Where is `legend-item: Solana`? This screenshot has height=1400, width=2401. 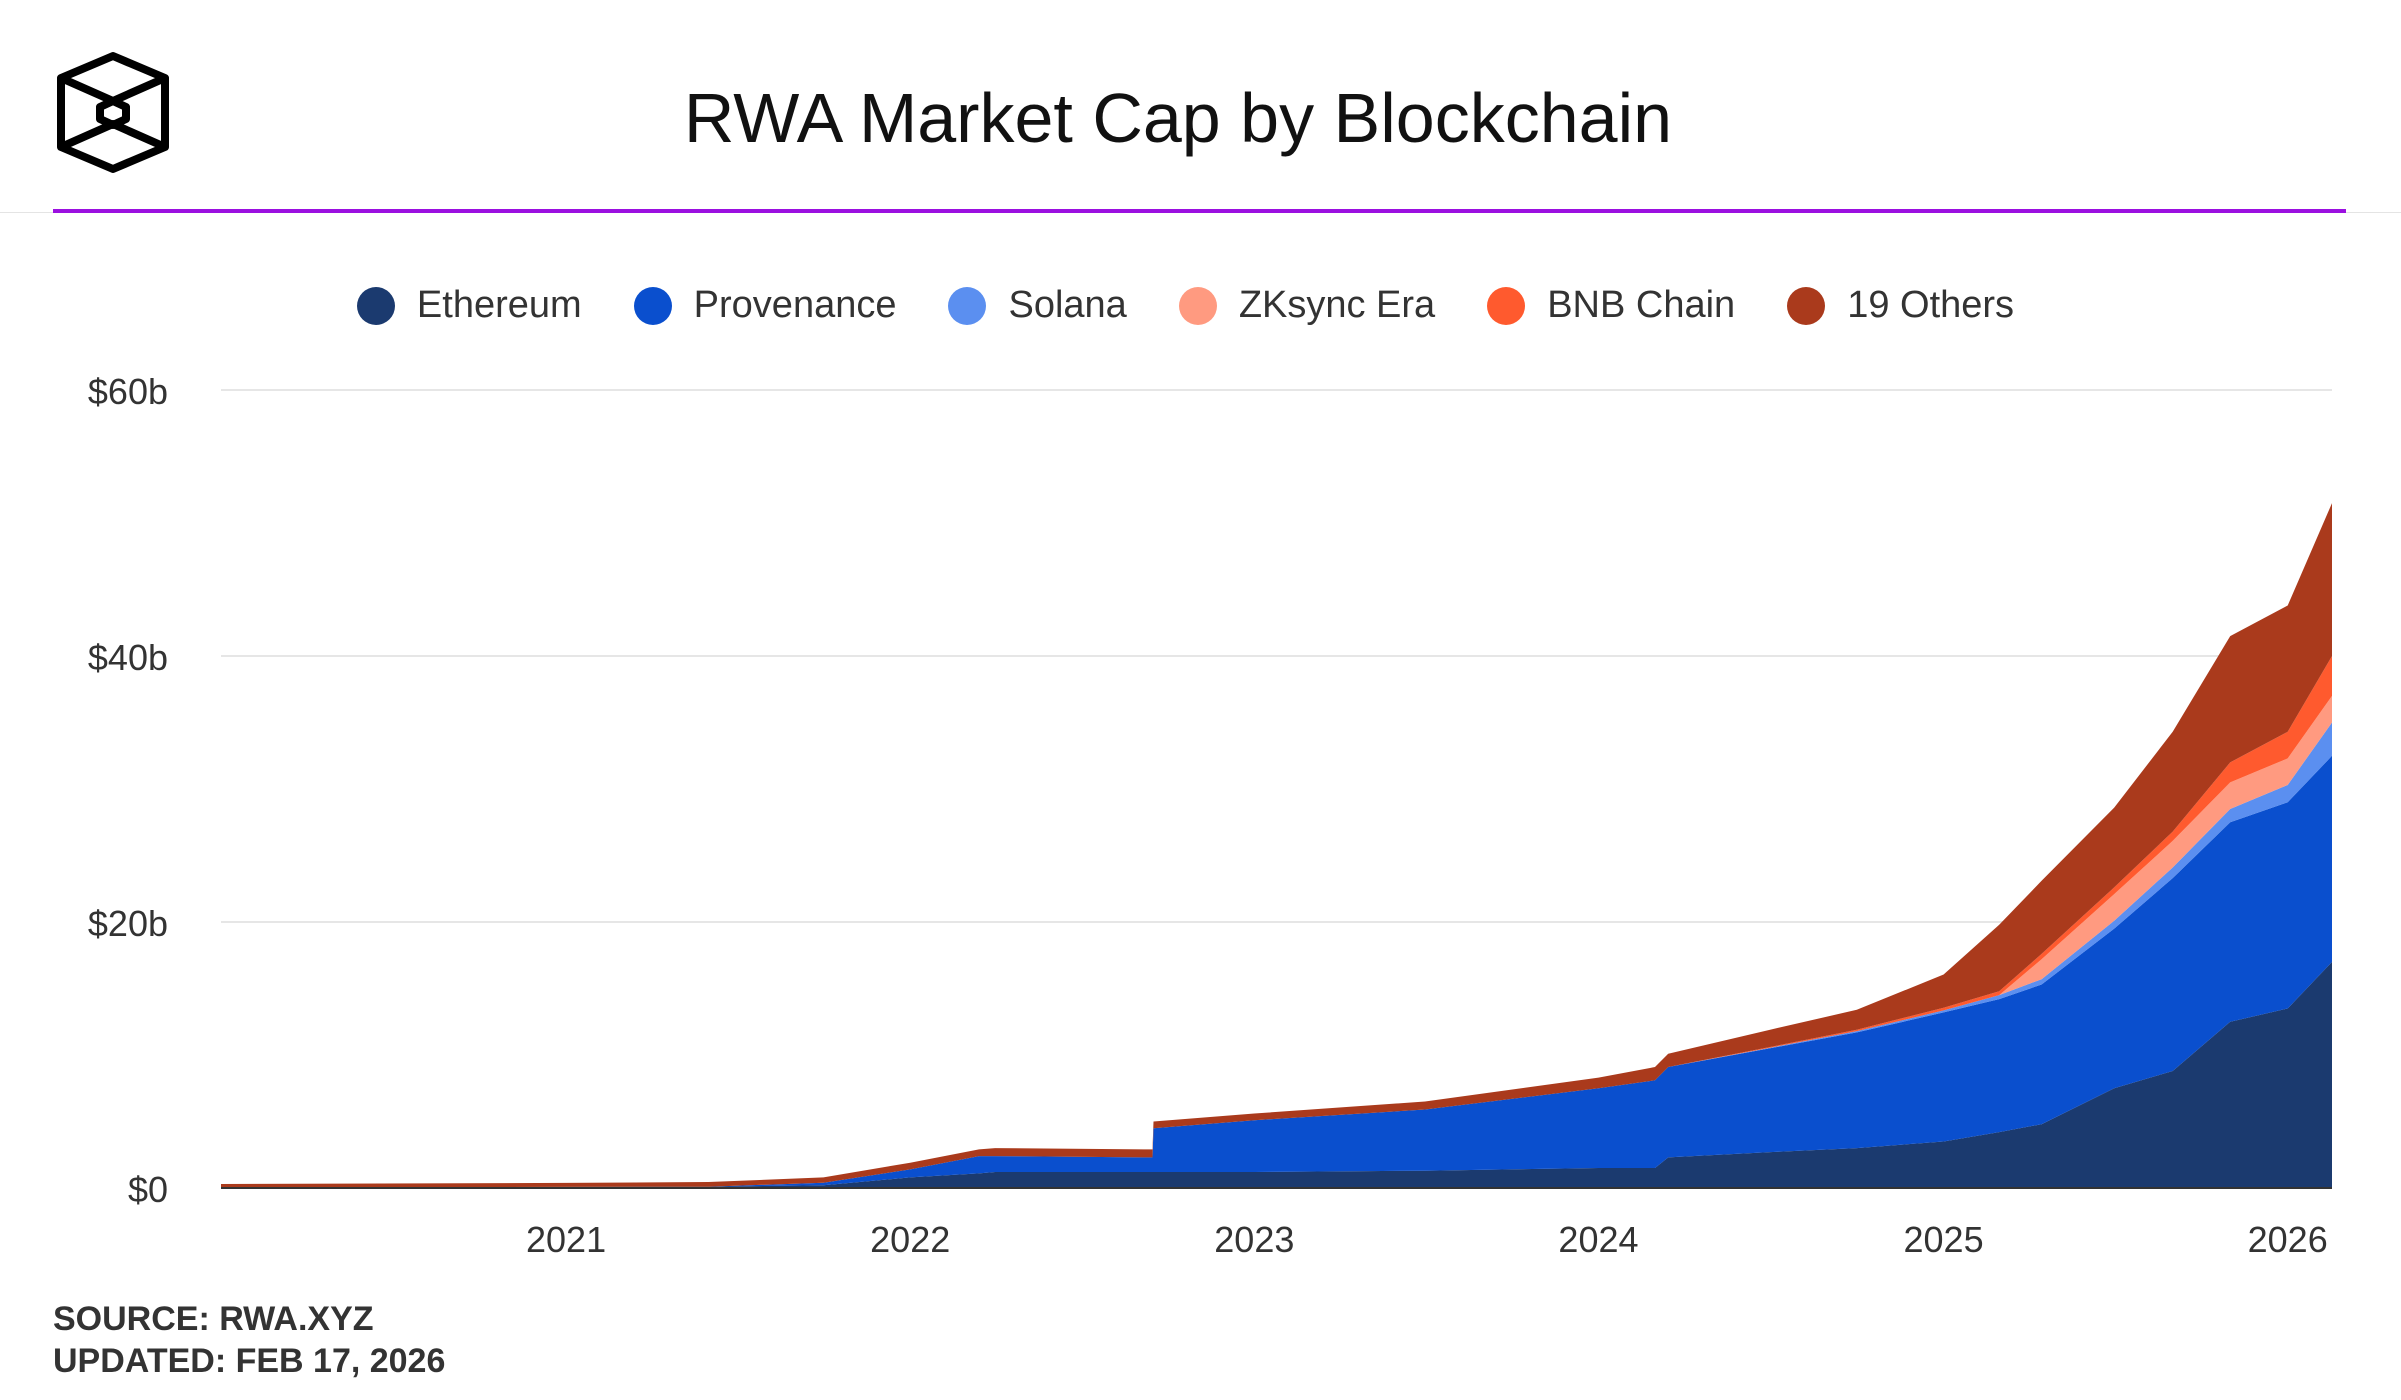 legend-item: Solana is located at coordinates (1037, 305).